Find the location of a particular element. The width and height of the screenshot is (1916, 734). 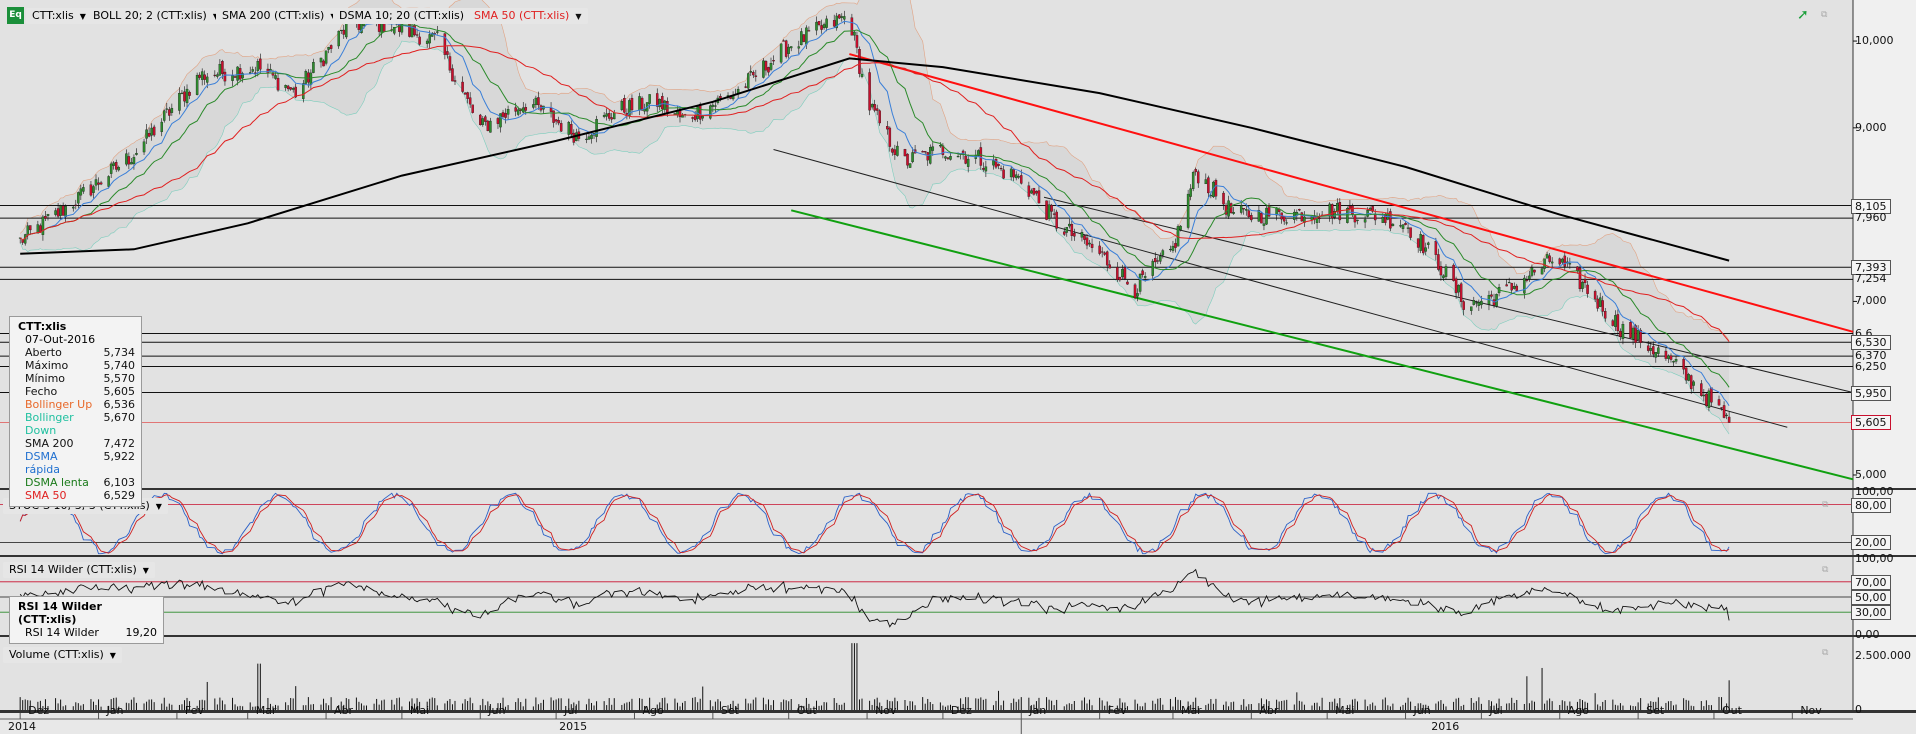

ticker-selector: CTT:xlis ▼ is located at coordinates (59, 16).